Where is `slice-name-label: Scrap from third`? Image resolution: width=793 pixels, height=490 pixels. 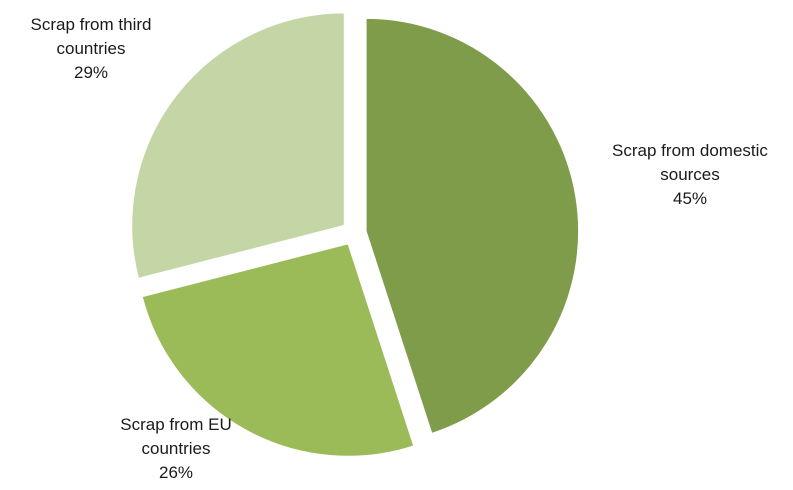 slice-name-label: Scrap from third is located at coordinates (91, 24).